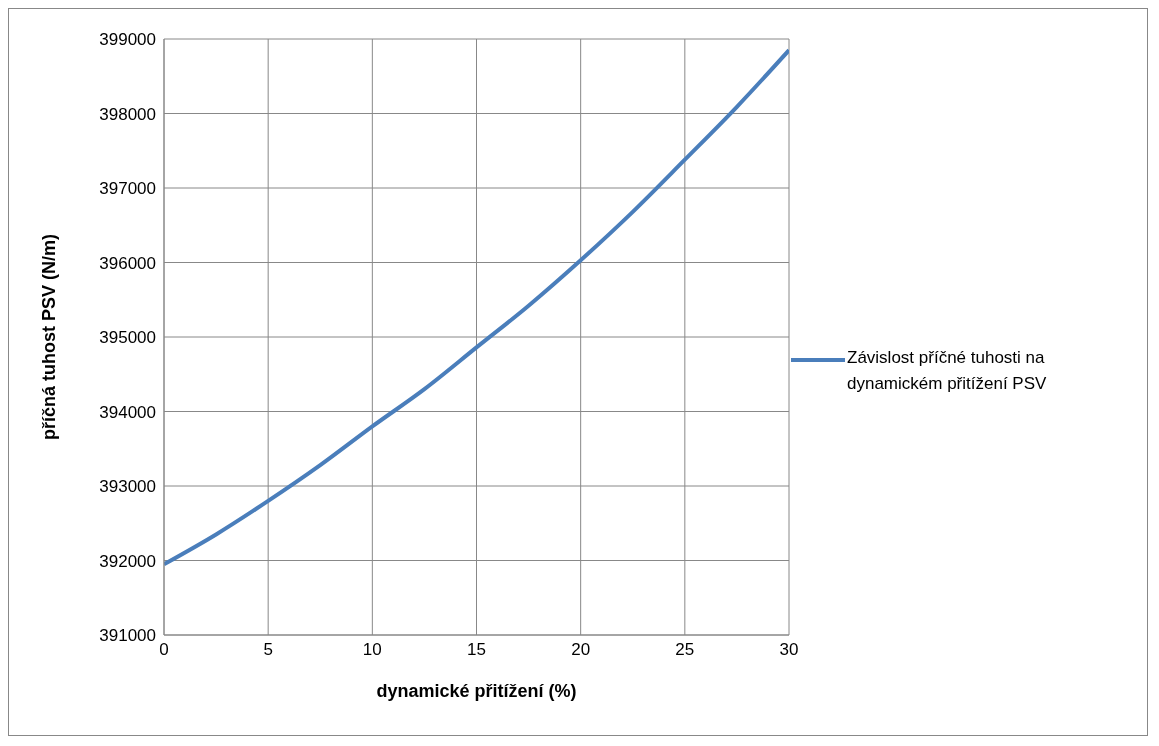  I want to click on y-tick-label: 395000, so click(127, 338).